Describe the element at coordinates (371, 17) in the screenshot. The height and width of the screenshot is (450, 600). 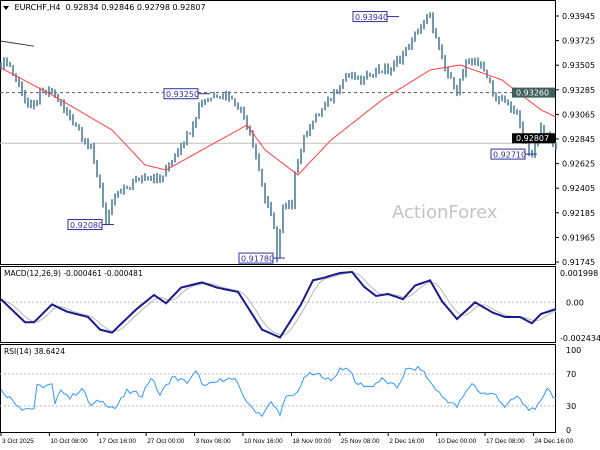
I see `price-annotation-label: 0.93940` at that location.